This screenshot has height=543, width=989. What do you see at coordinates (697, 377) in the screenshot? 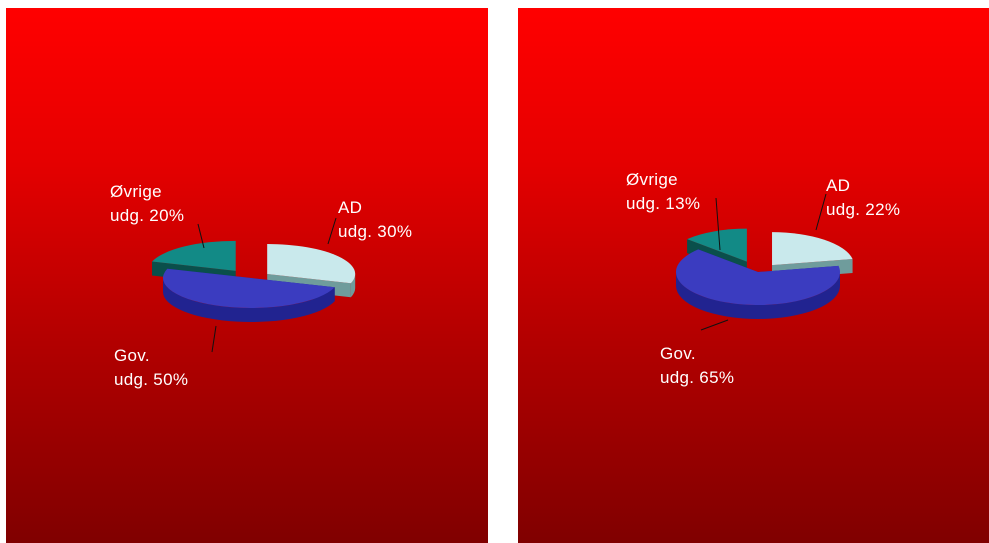
I see `label-gov-right-value: udg. 65%` at bounding box center [697, 377].